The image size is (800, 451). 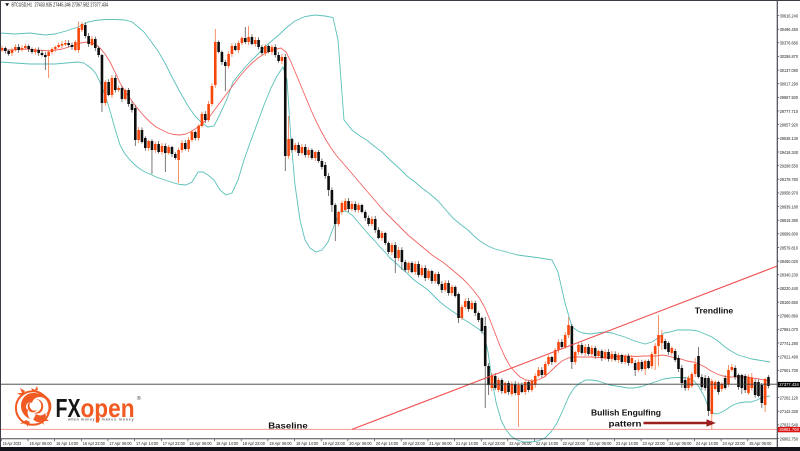 I want to click on svg-text: Trendline, so click(x=714, y=311).